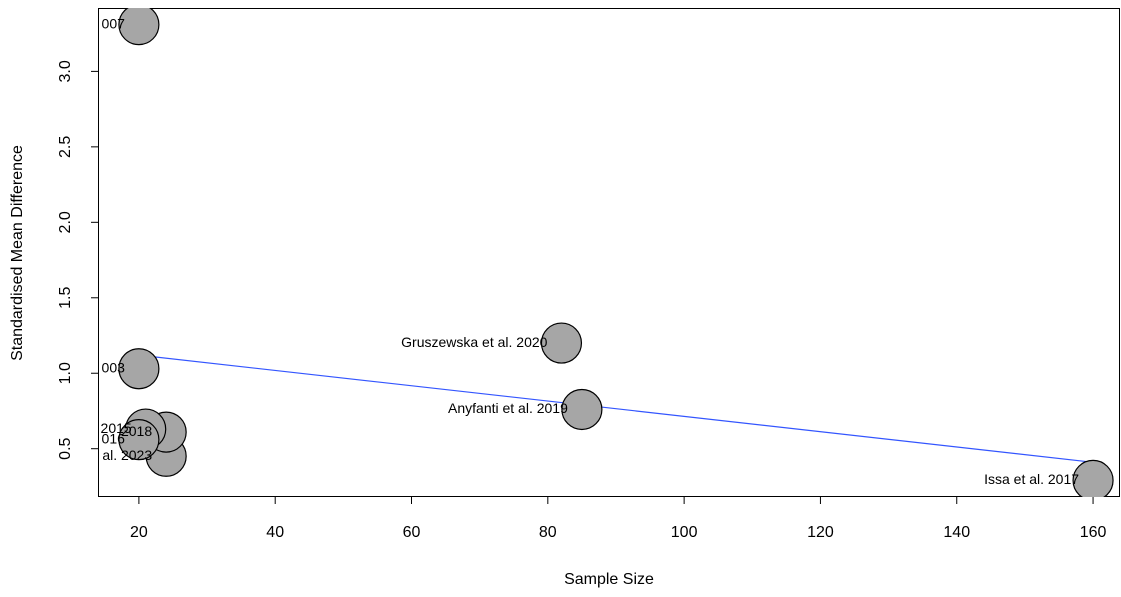  I want to click on y-tick-label: 0.5, so click(65, 448).